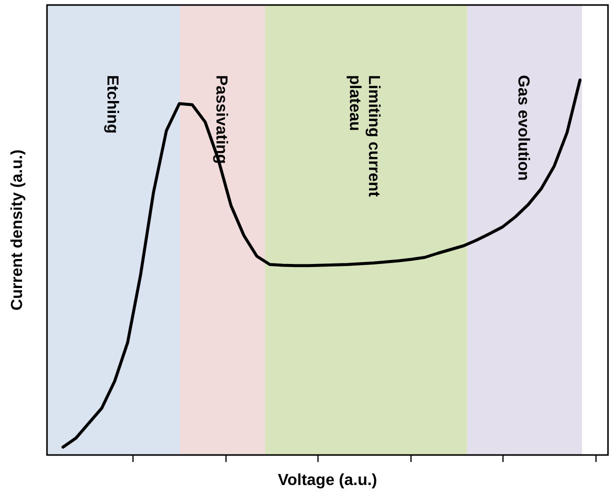  I want to click on y-axis-title: Current density (a.u.), so click(17, 230).